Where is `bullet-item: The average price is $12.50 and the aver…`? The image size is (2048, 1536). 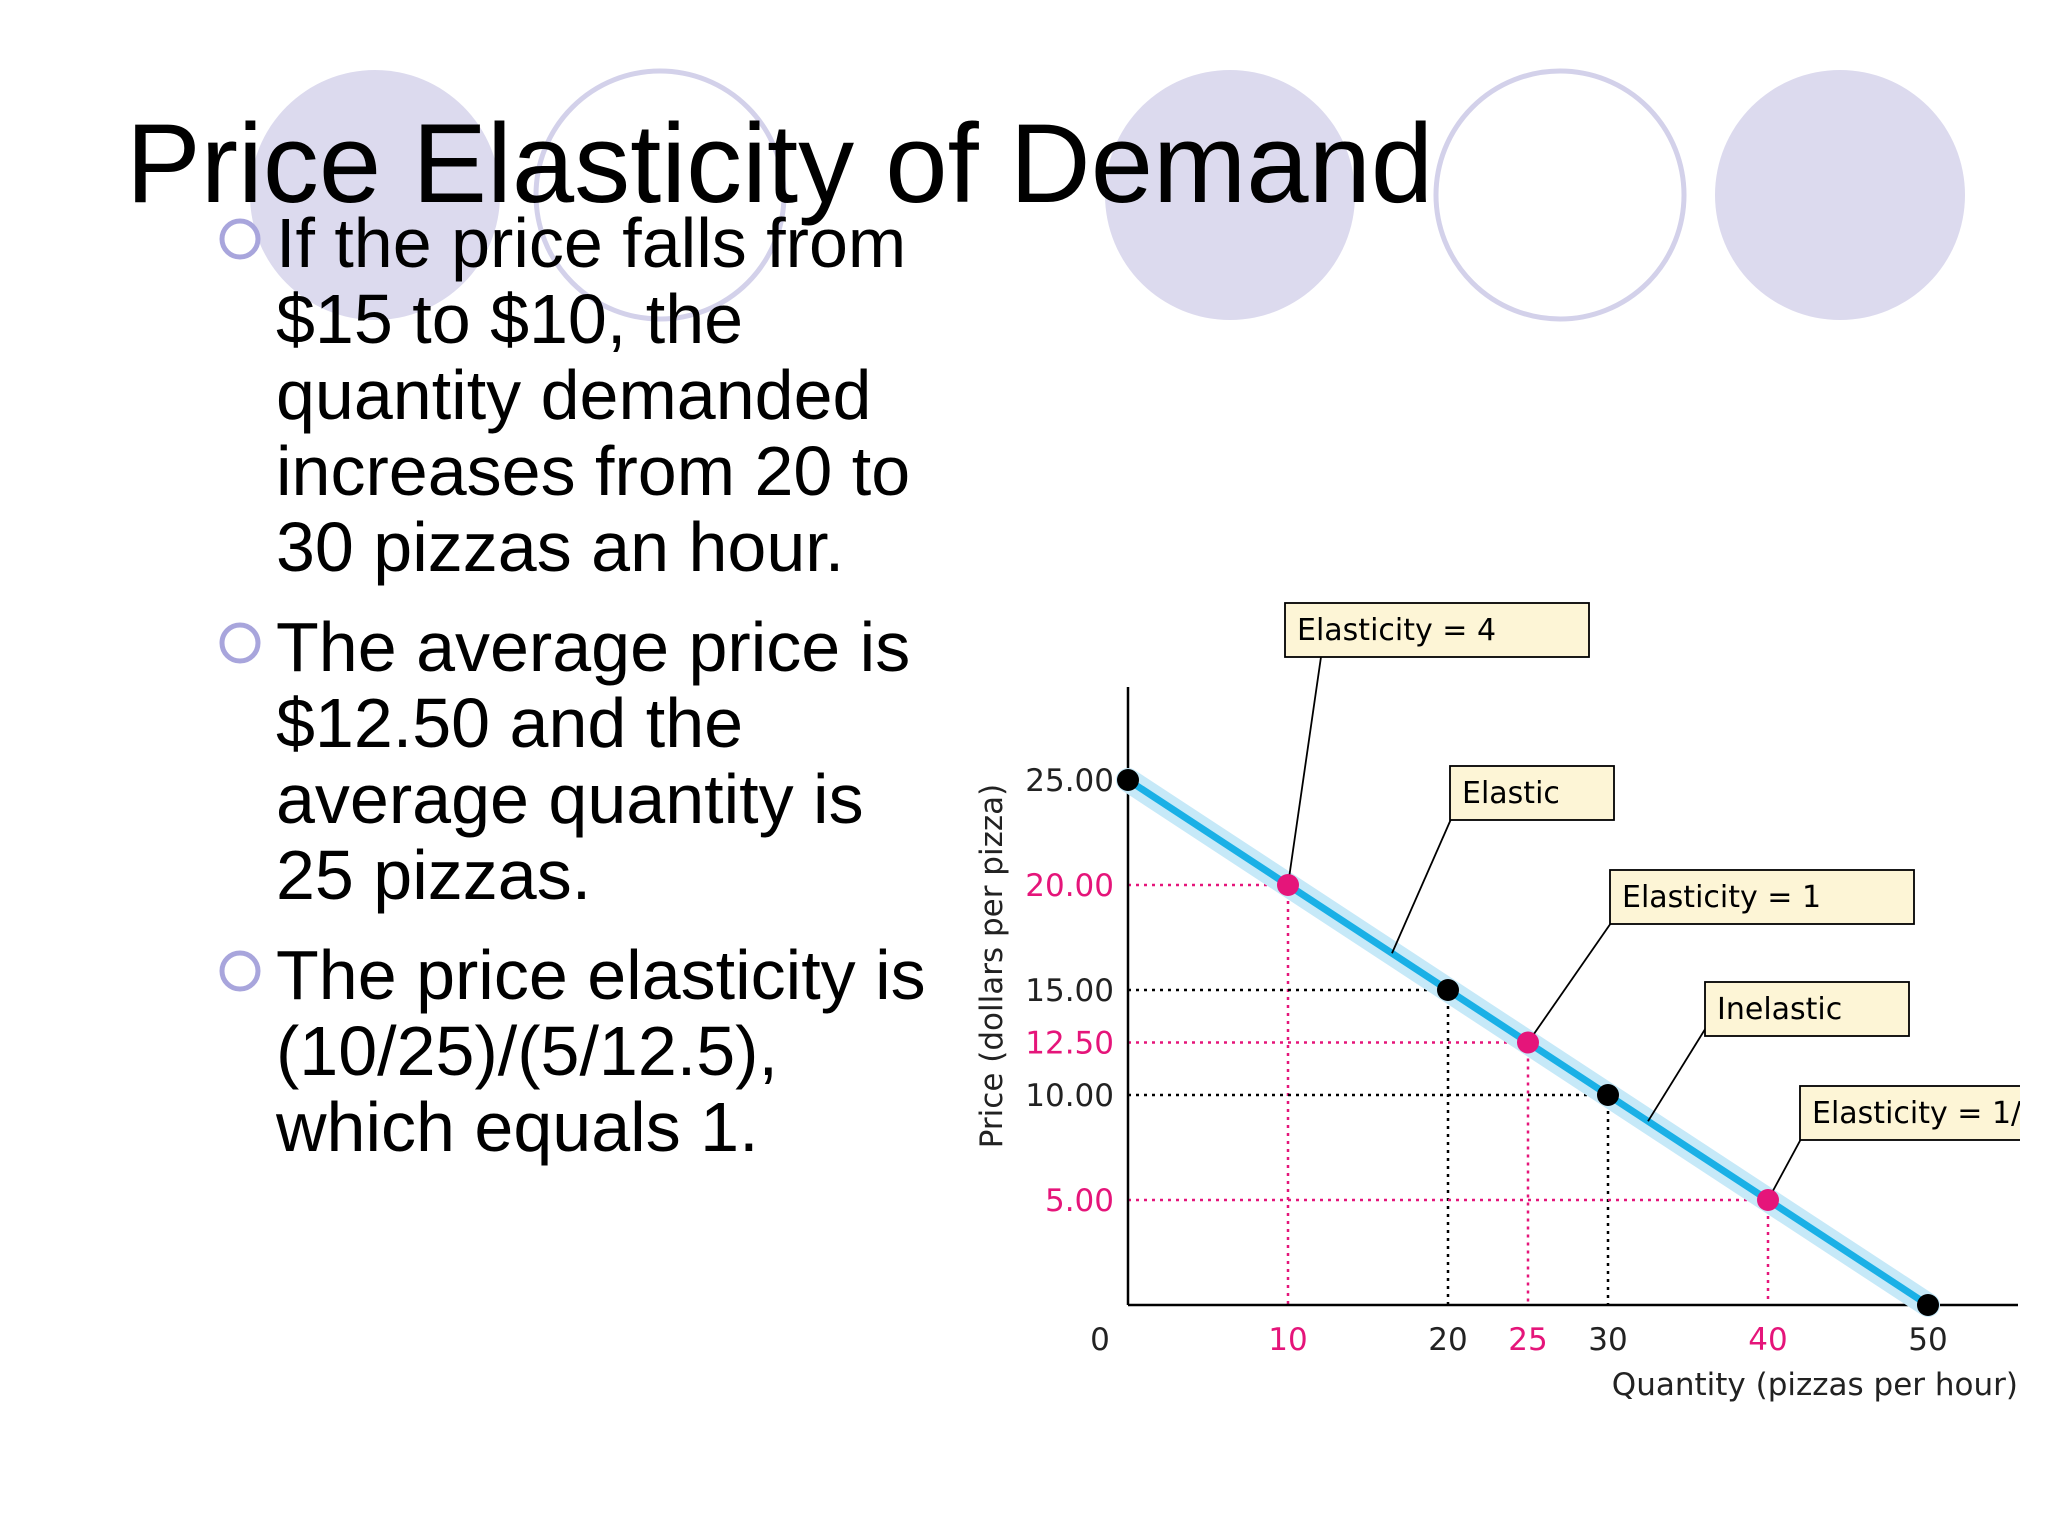 bullet-item: The average price is $12.50 and the aver… is located at coordinates (572, 761).